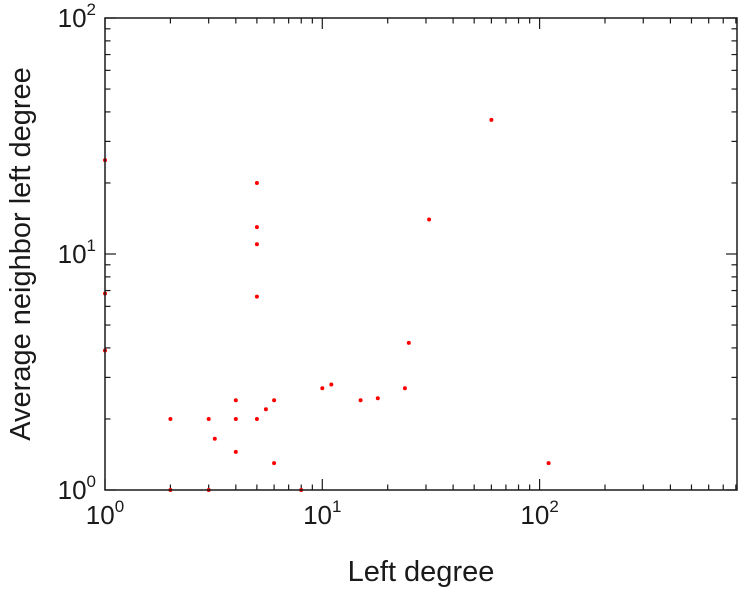  I want to click on y-axis-title: Average neighbor left degree, so click(21, 254).